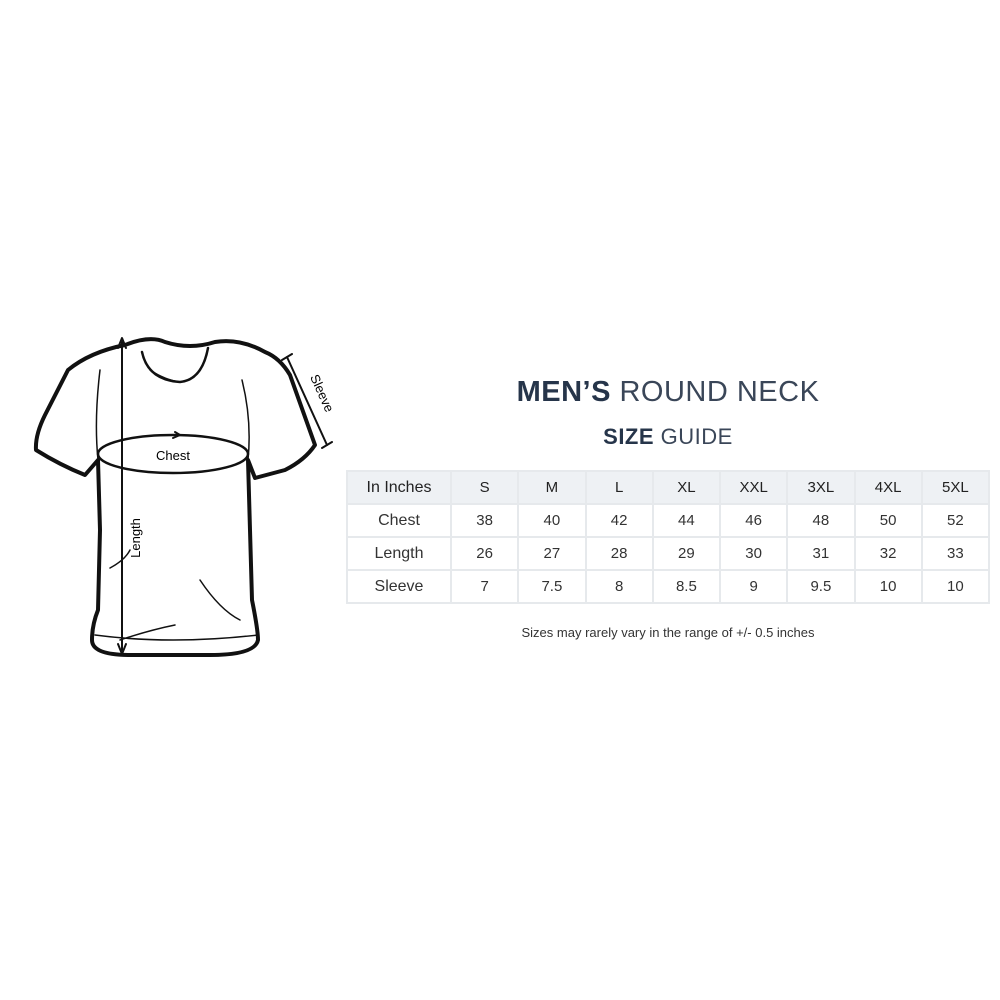  I want to click on table-cell: 50, so click(888, 520).